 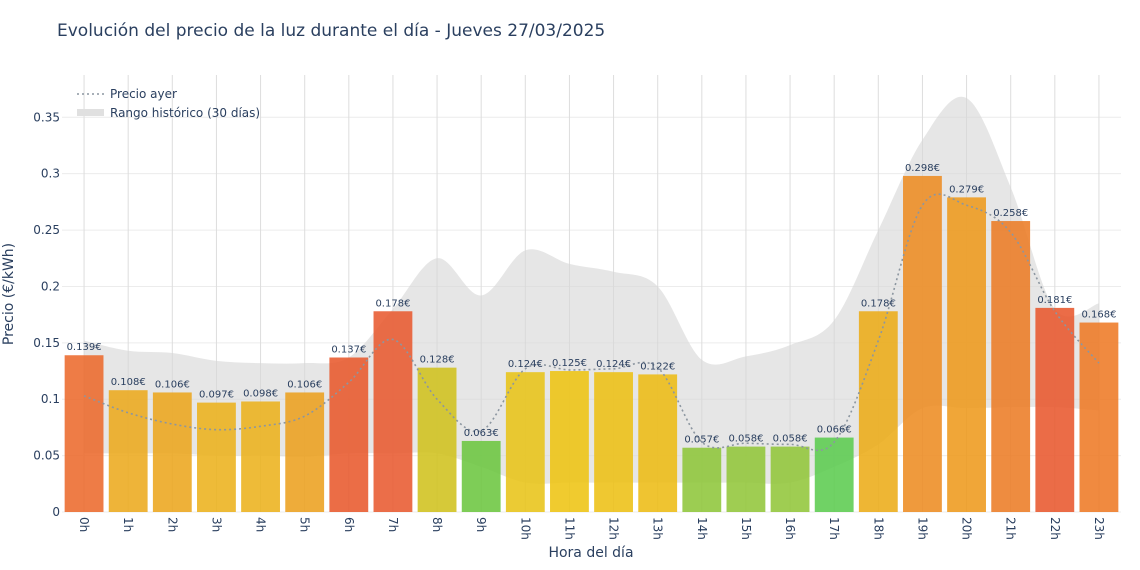 I want to click on bar-6h, so click(x=349, y=434).